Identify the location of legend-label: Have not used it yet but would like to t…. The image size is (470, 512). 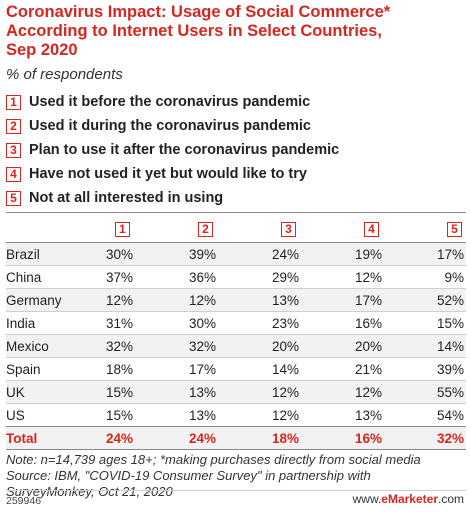
(168, 174).